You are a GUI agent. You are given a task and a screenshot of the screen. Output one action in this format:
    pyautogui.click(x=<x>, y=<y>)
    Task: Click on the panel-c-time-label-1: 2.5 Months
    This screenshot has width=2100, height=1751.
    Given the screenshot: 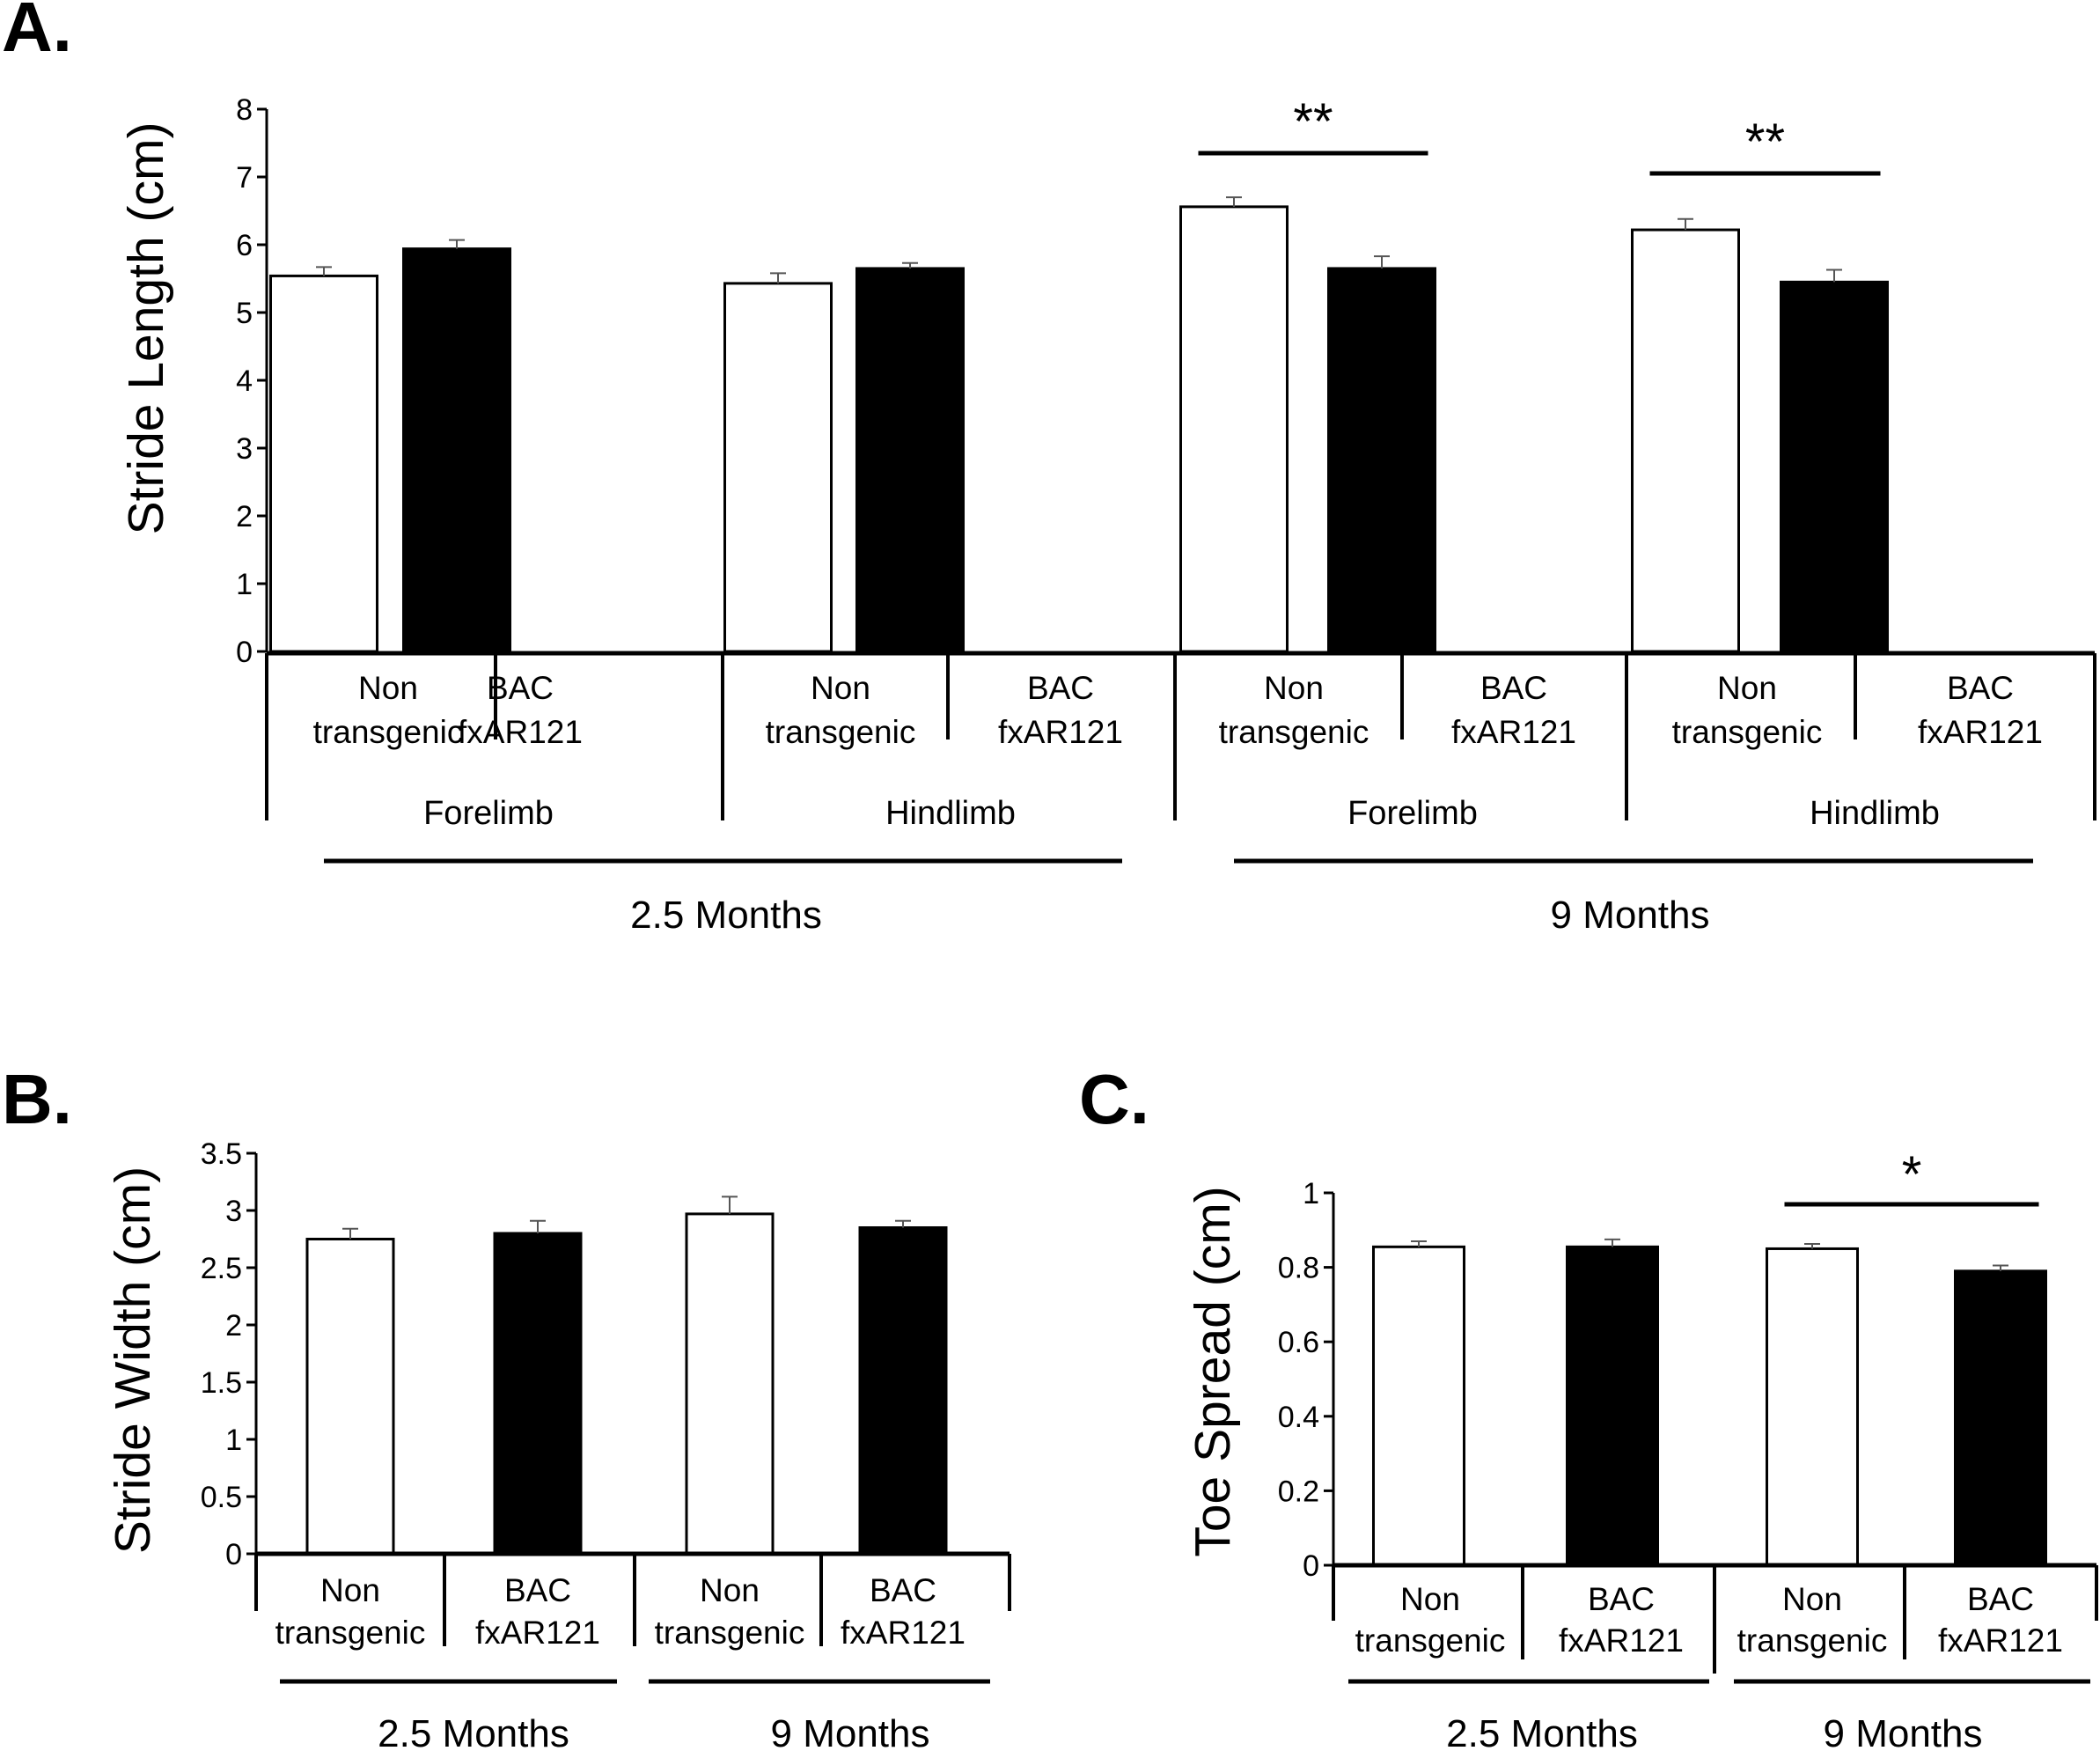 What is the action you would take?
    pyautogui.click(x=1542, y=1731)
    